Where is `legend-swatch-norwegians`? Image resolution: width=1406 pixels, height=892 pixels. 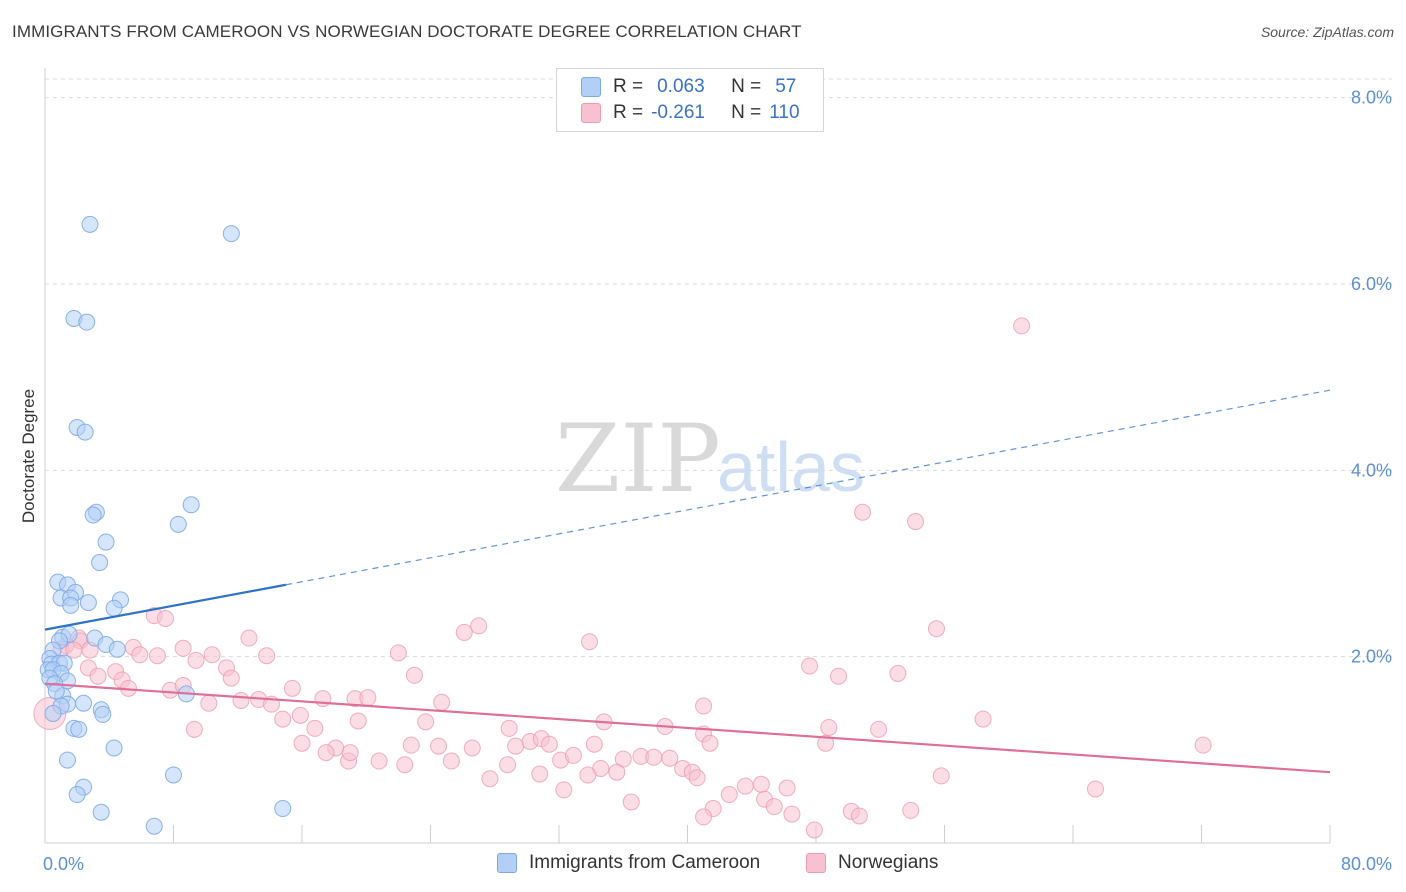 legend-swatch-norwegians is located at coordinates (591, 113).